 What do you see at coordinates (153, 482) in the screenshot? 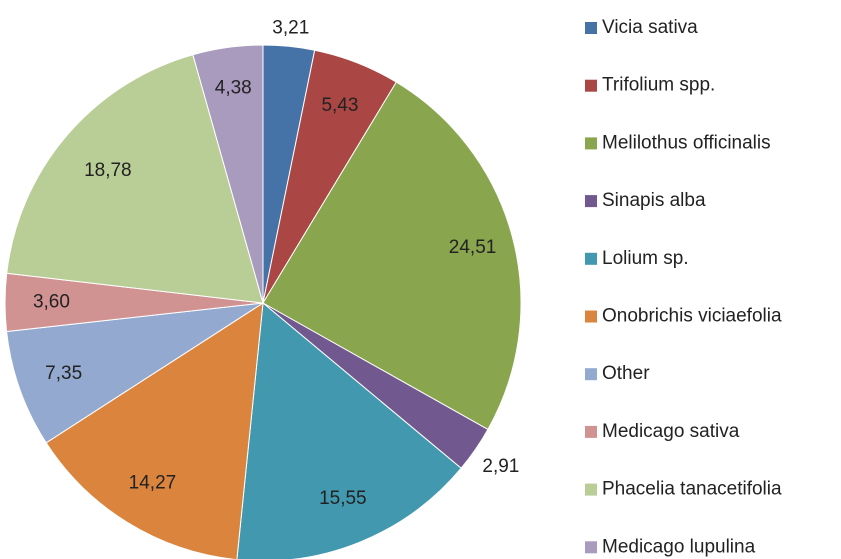
I see `slice-label: 14,27` at bounding box center [153, 482].